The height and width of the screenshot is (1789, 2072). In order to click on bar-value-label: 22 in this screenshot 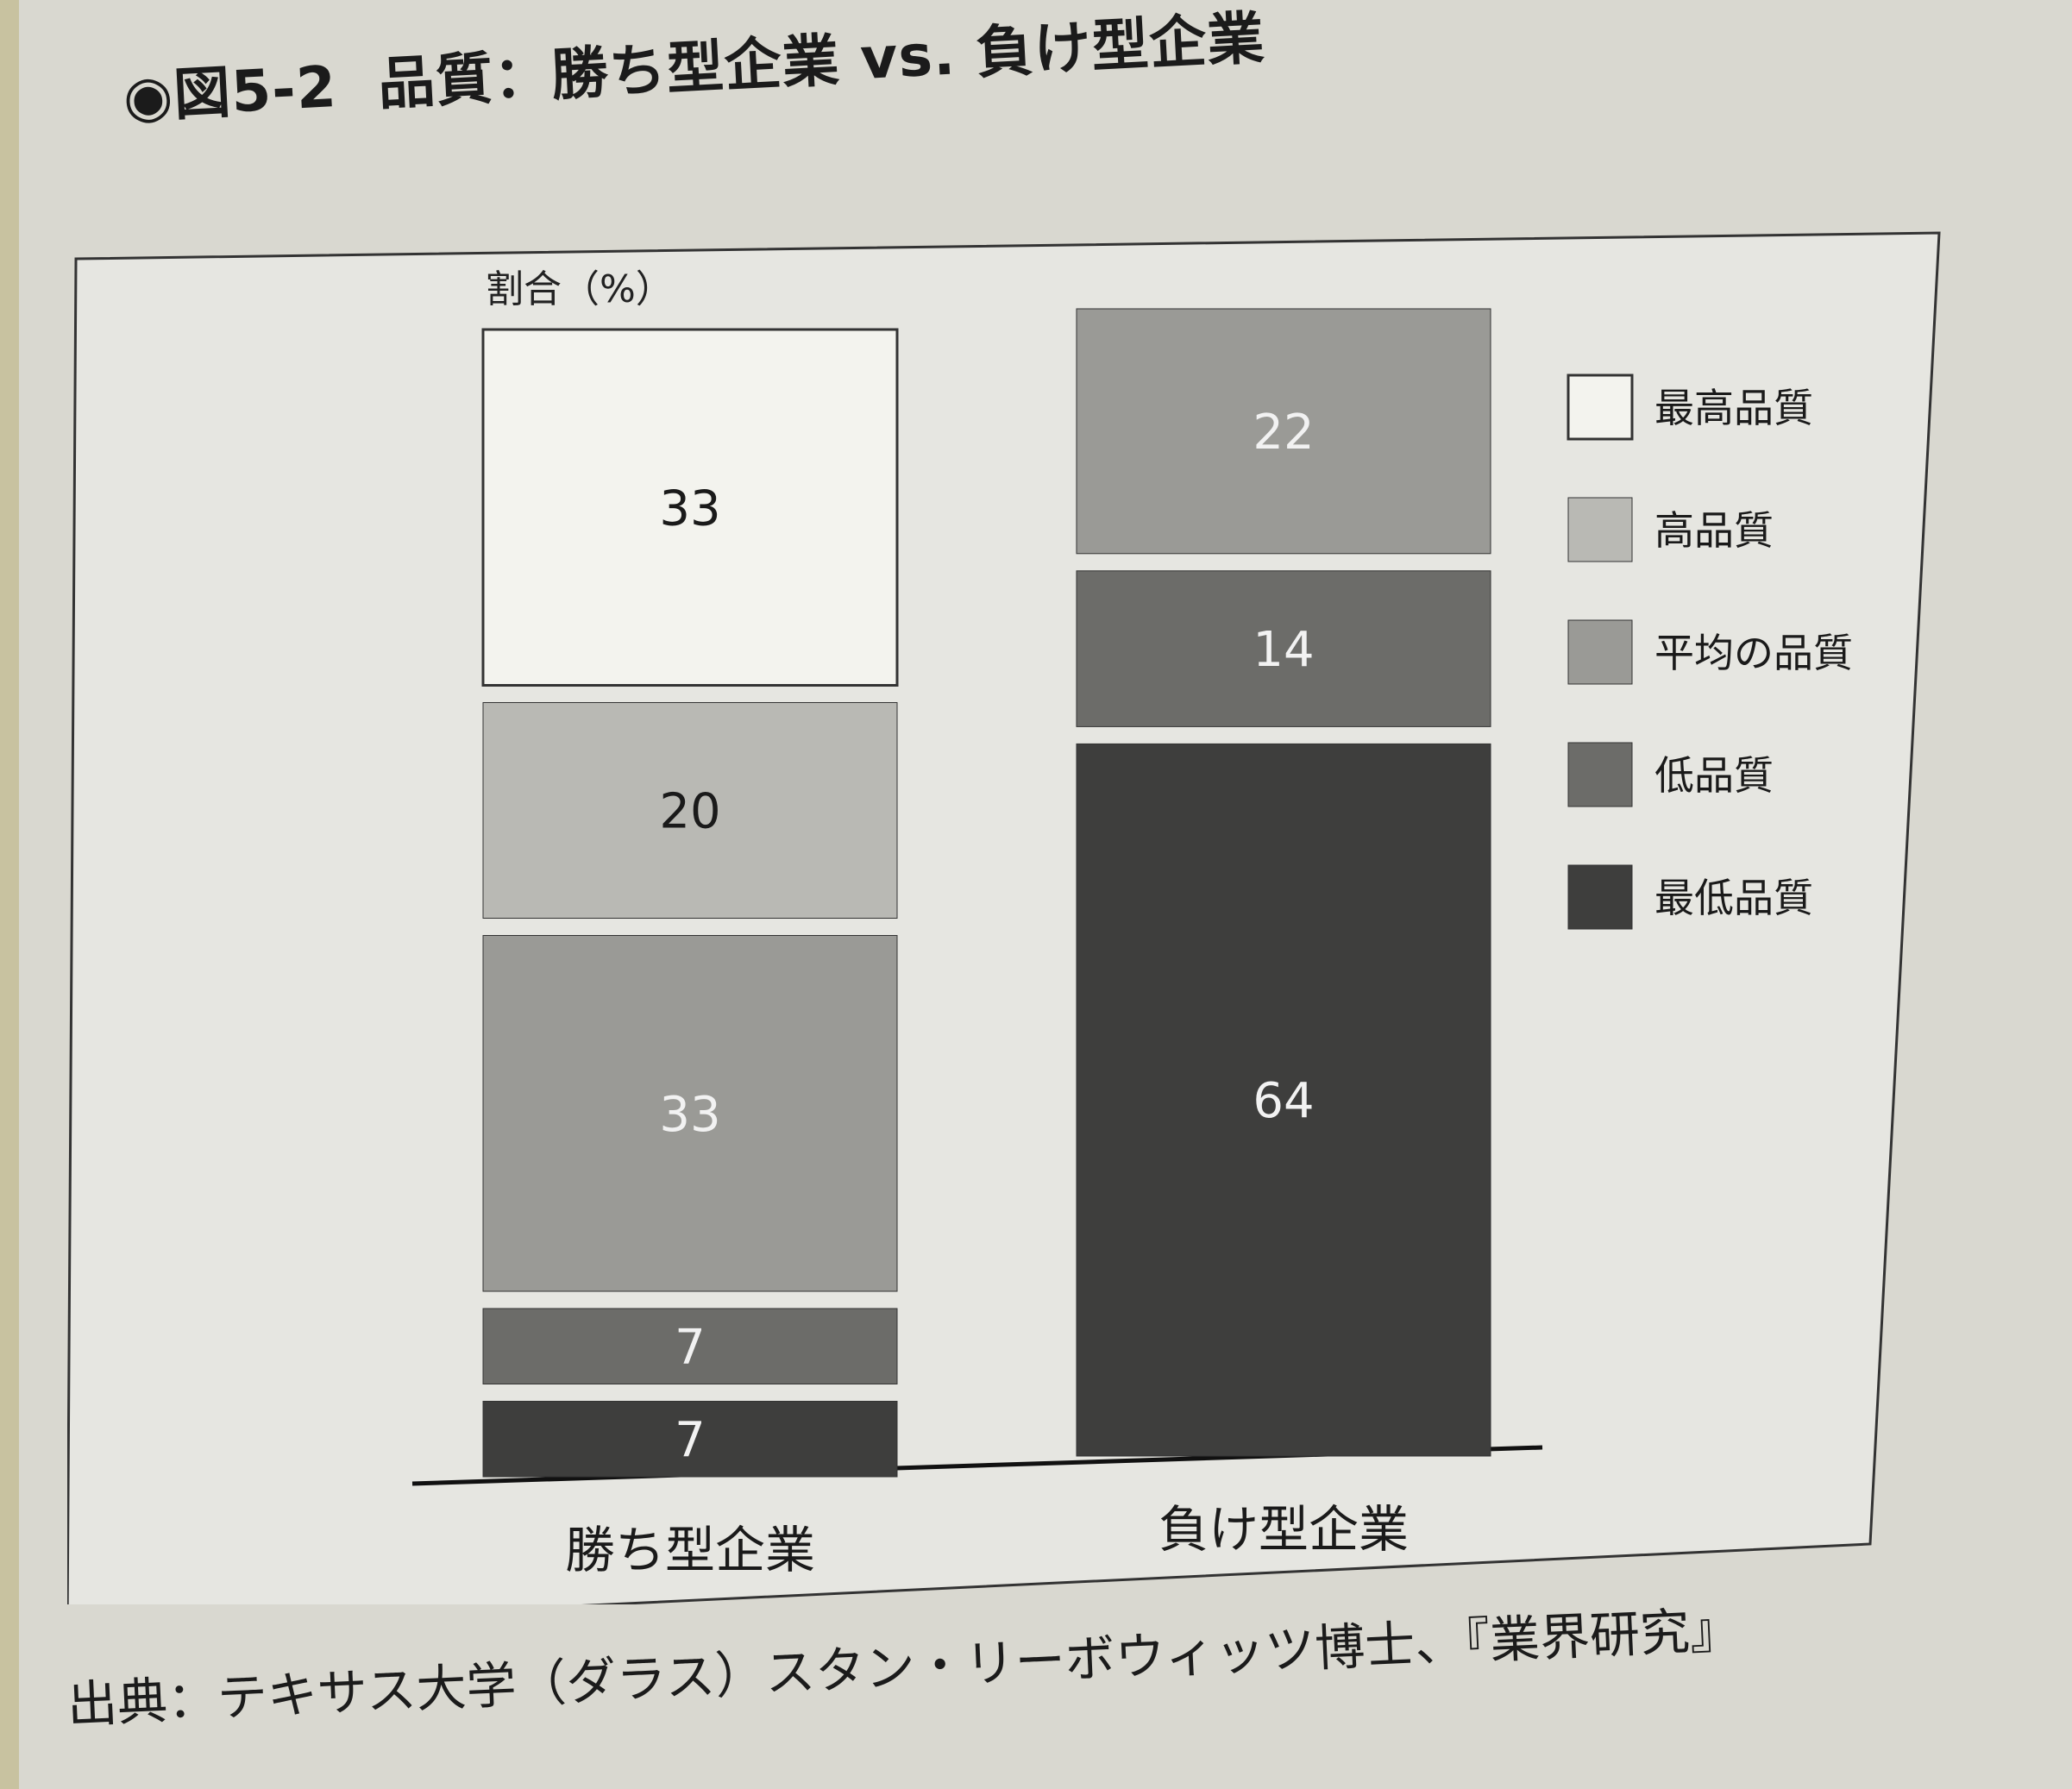, I will do `click(1283, 433)`.